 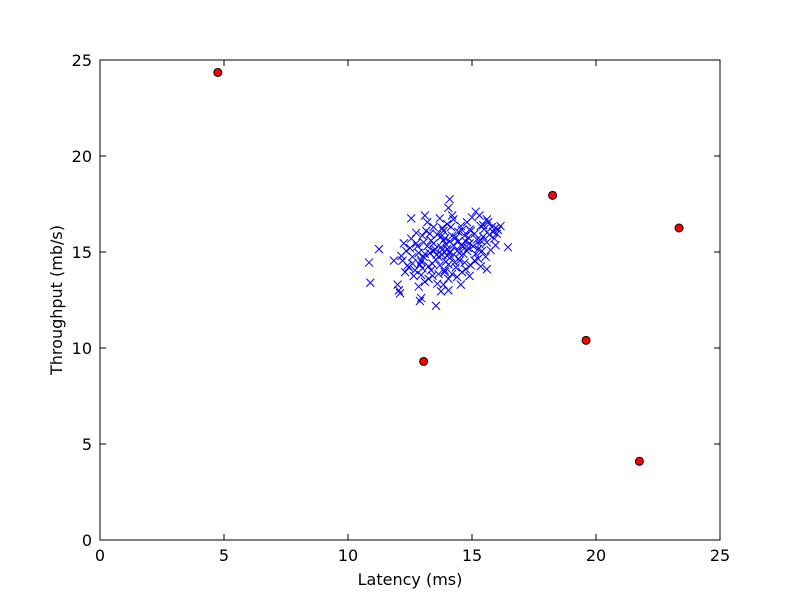 I want to click on y-tick-label: 15, so click(x=82, y=252).